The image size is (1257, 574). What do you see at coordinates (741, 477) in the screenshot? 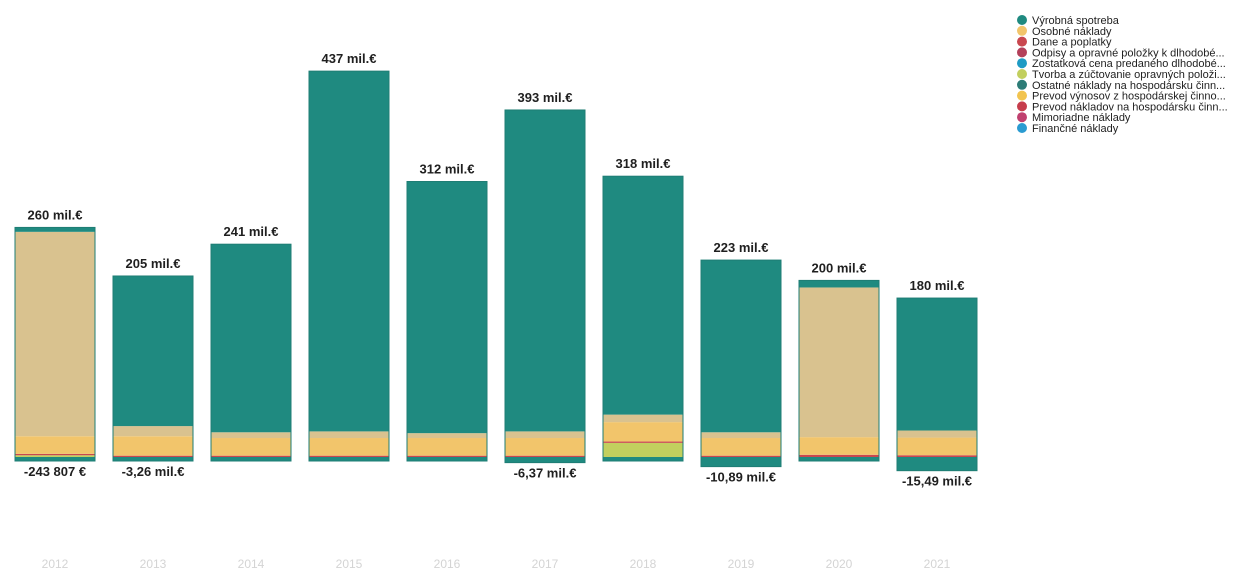
I see `negative-label-2019: -10,89 mil.€` at bounding box center [741, 477].